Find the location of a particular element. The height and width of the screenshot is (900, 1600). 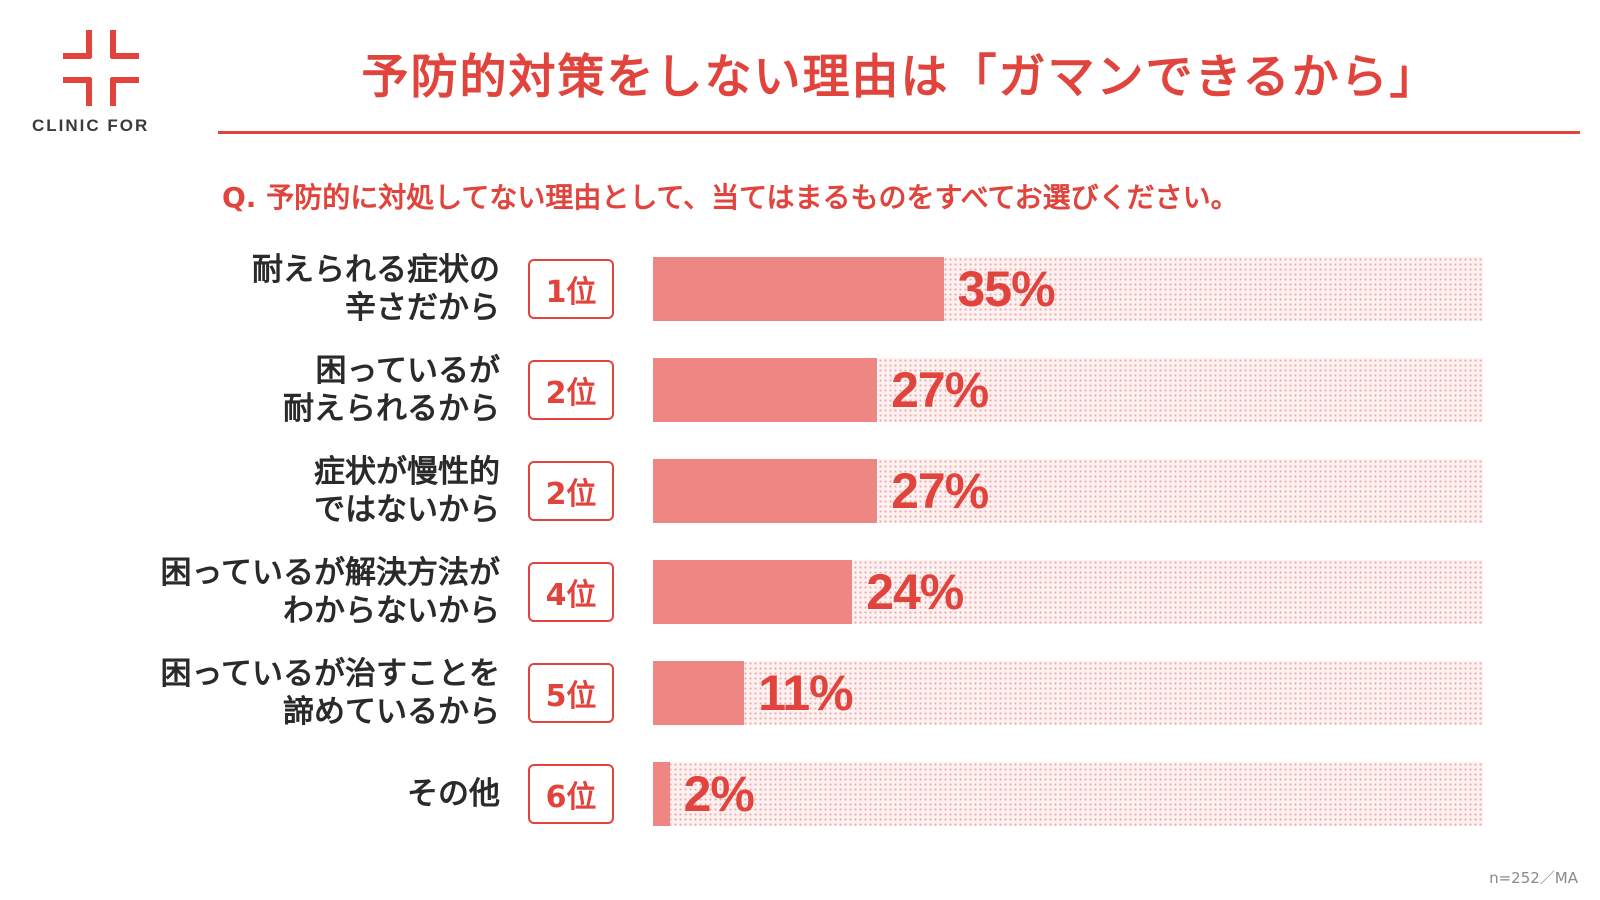

chart-row: 困っているが 耐えられるから 2位 27% is located at coordinates (800, 390).